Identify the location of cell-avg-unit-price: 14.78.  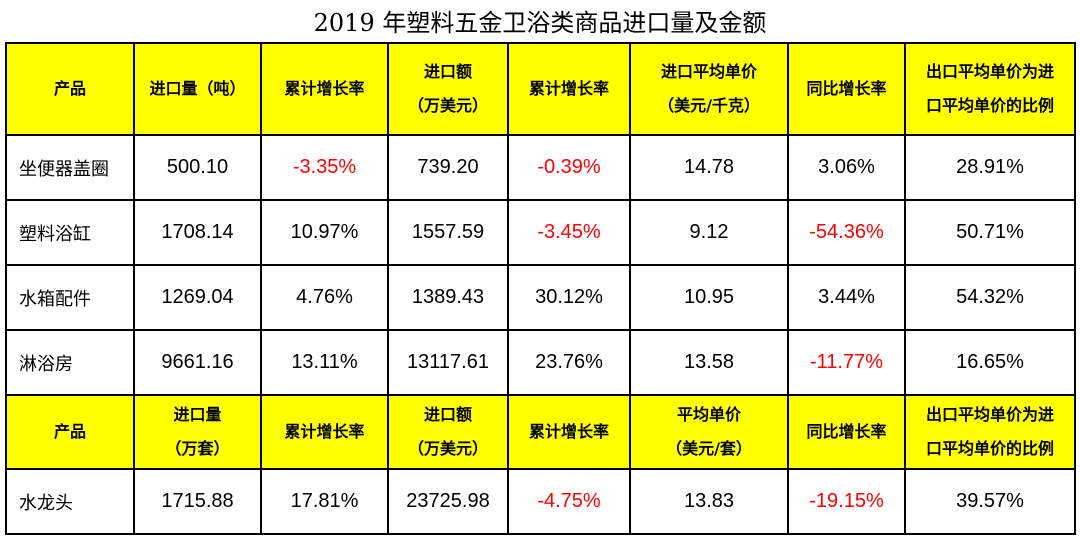
(709, 167).